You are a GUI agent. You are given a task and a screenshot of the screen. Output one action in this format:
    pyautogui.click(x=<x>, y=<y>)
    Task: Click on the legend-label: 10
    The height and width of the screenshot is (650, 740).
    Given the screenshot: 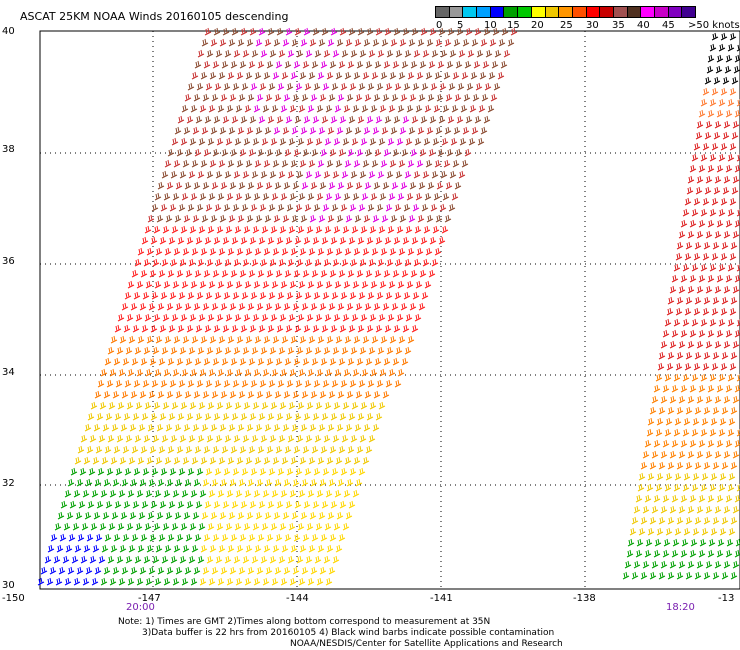 What is the action you would take?
    pyautogui.click(x=490, y=25)
    